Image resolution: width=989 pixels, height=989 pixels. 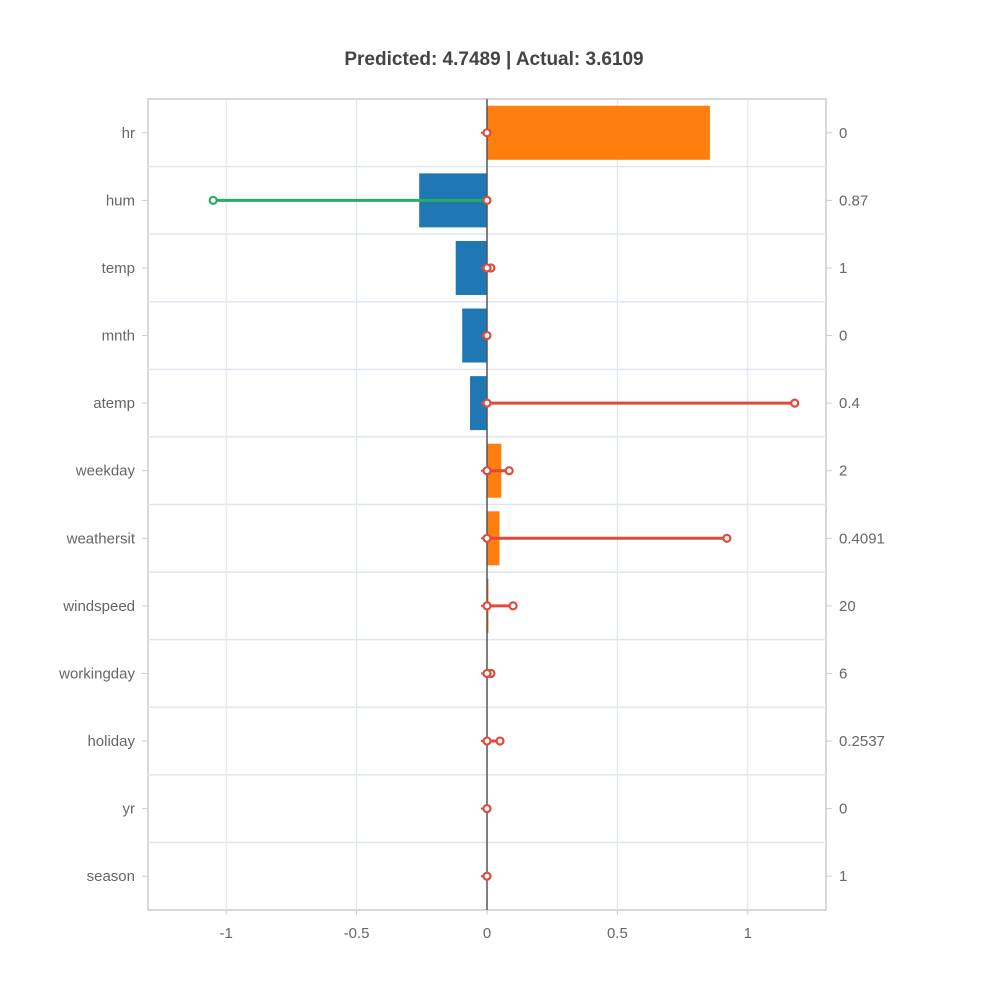 What do you see at coordinates (513, 606) in the screenshot?
I see `end-marker-windspeed` at bounding box center [513, 606].